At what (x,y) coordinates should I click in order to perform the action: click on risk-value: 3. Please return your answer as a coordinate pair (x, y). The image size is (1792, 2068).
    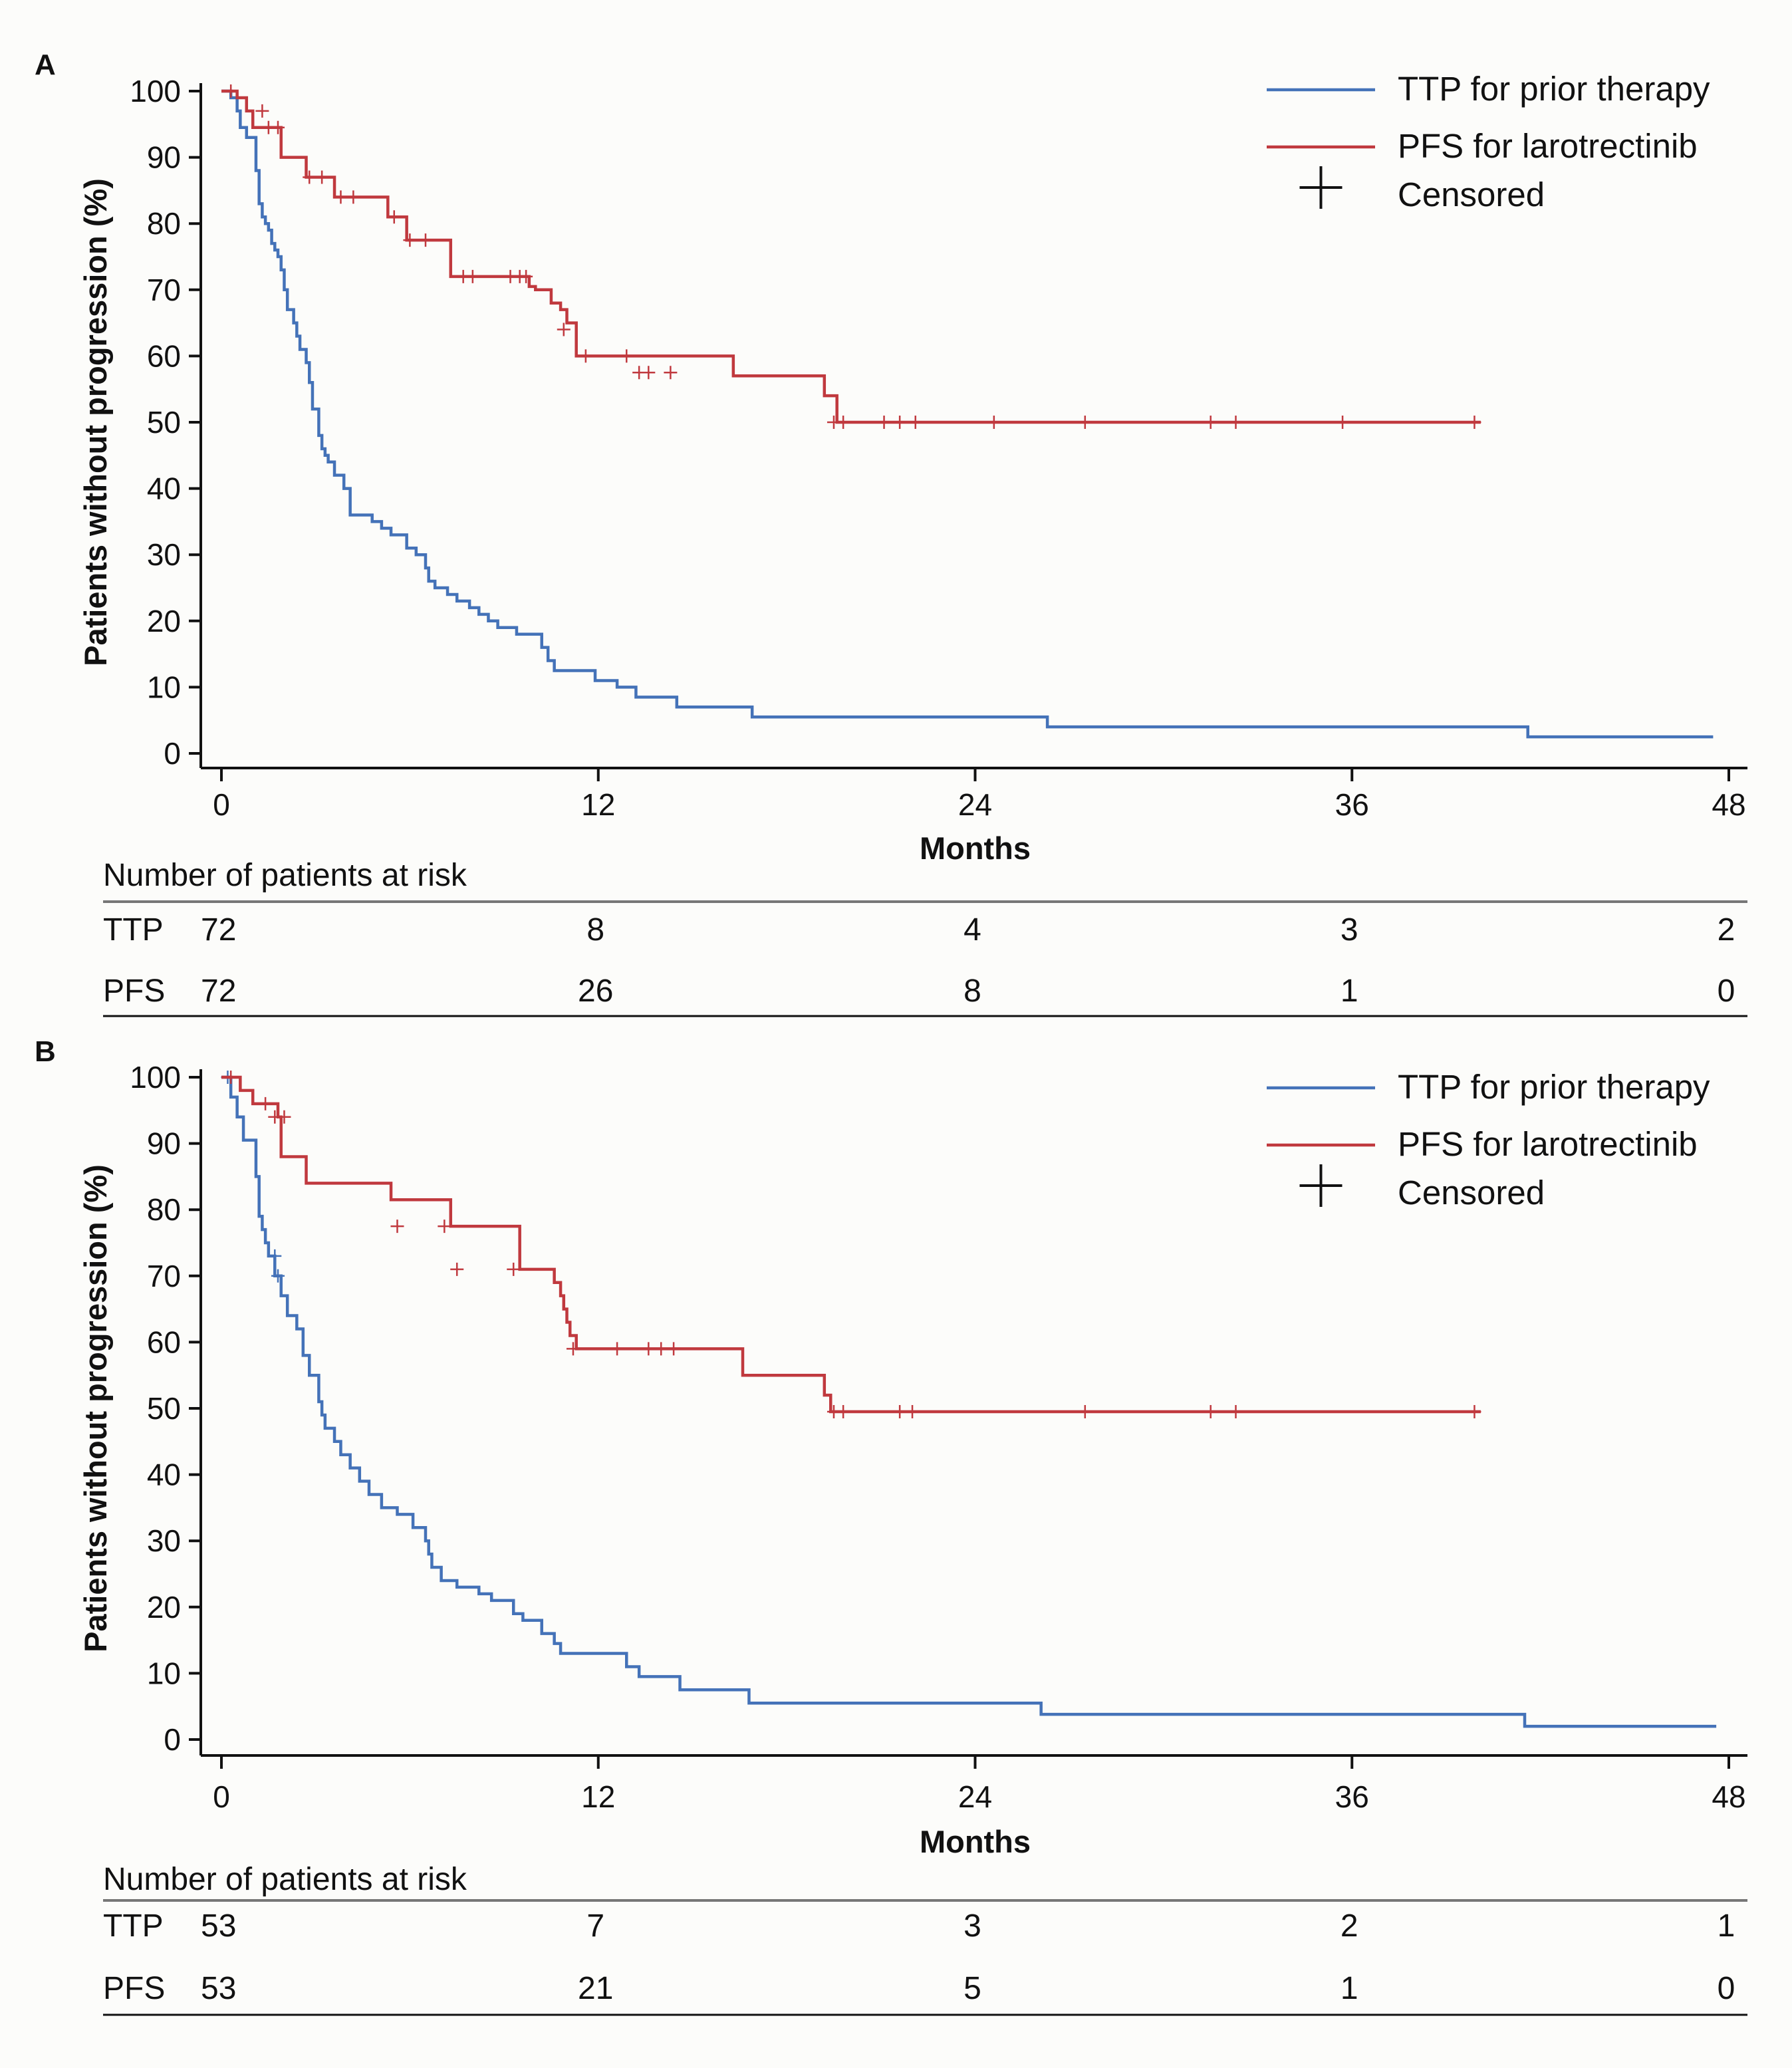
    Looking at the image, I should click on (1349, 930).